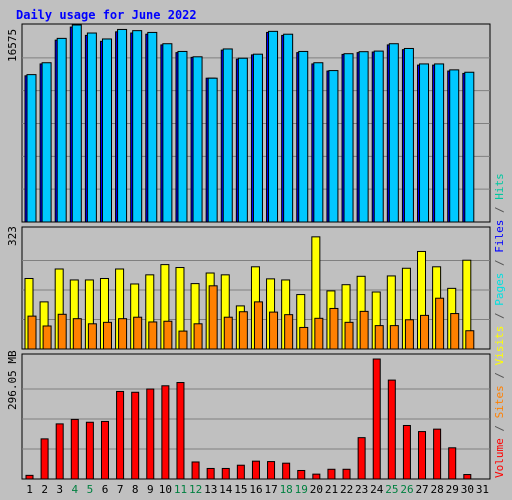 The height and width of the screenshot is (500, 512). I want to click on x-tick-label: 26, so click(406, 489).